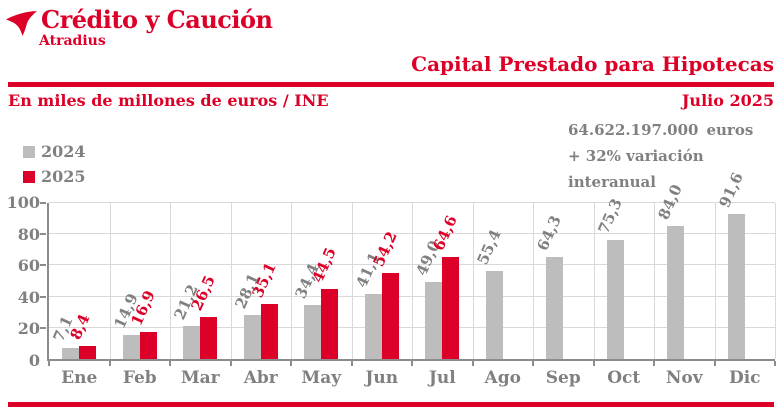  I want to click on bar-2024-dic, so click(736, 286).